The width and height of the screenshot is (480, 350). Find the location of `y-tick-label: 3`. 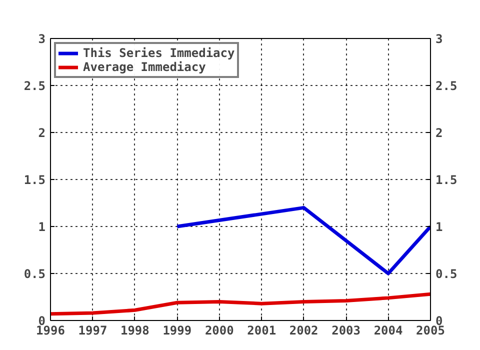

y-tick-label: 3 is located at coordinates (42, 39).